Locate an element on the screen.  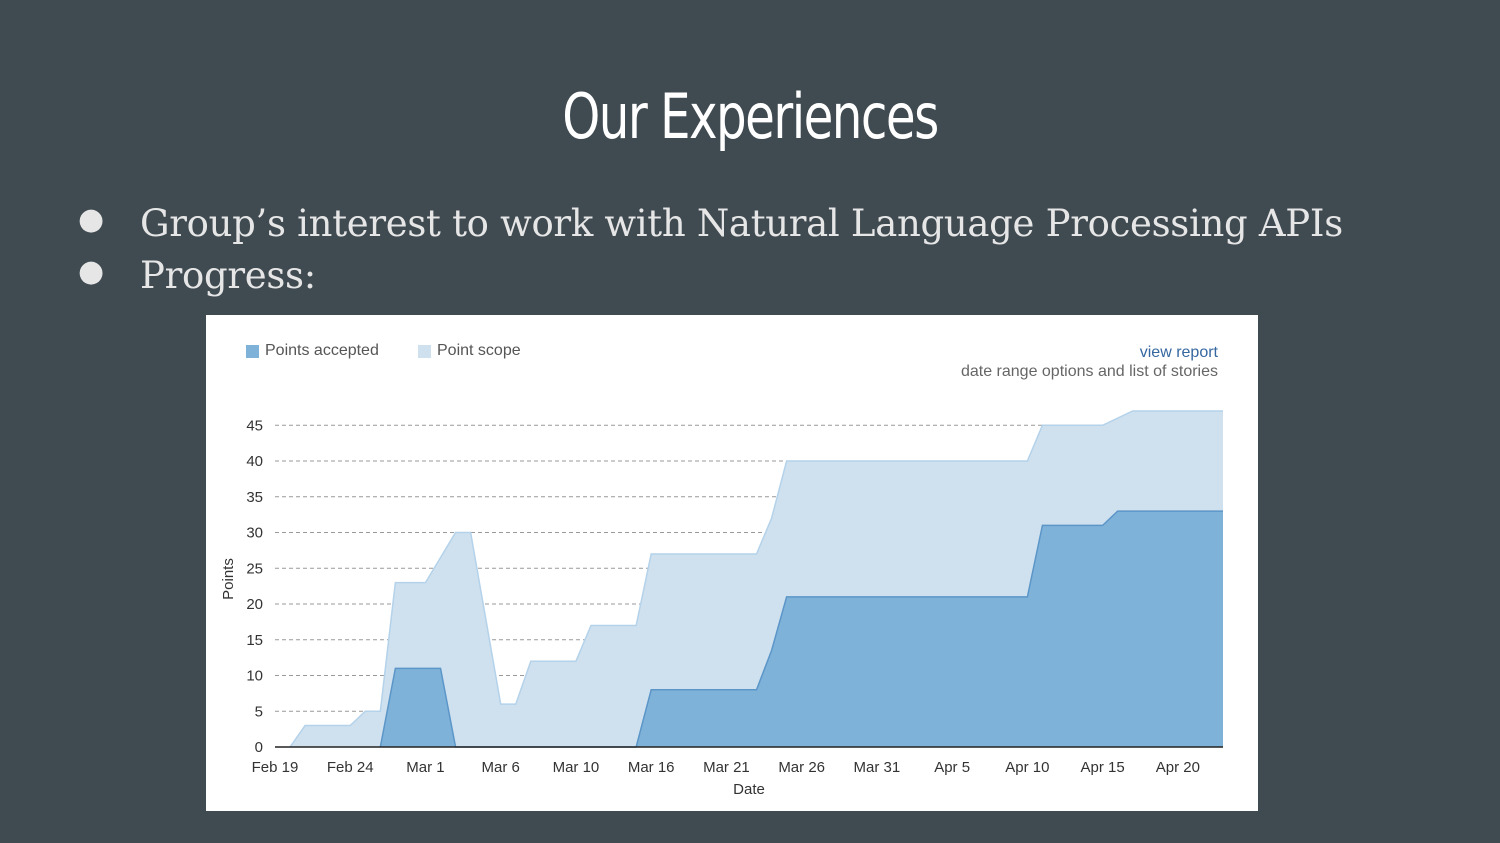
x-tick-label: Mar 31 is located at coordinates (877, 767).